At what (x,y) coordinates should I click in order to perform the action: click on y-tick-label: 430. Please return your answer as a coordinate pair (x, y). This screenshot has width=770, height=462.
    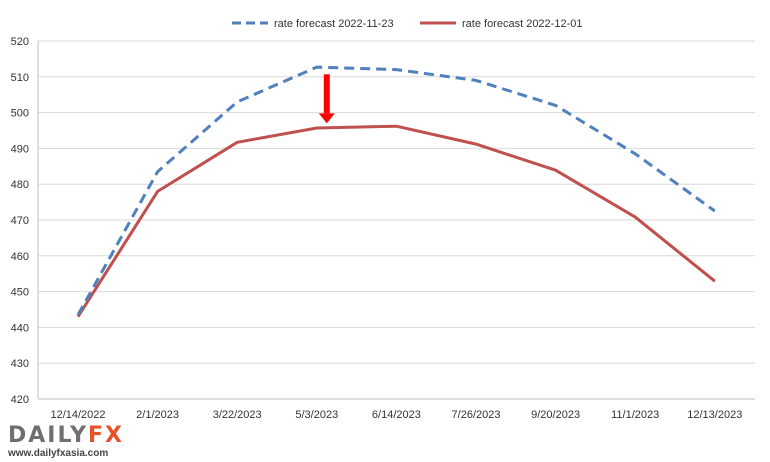
    Looking at the image, I should click on (20, 364).